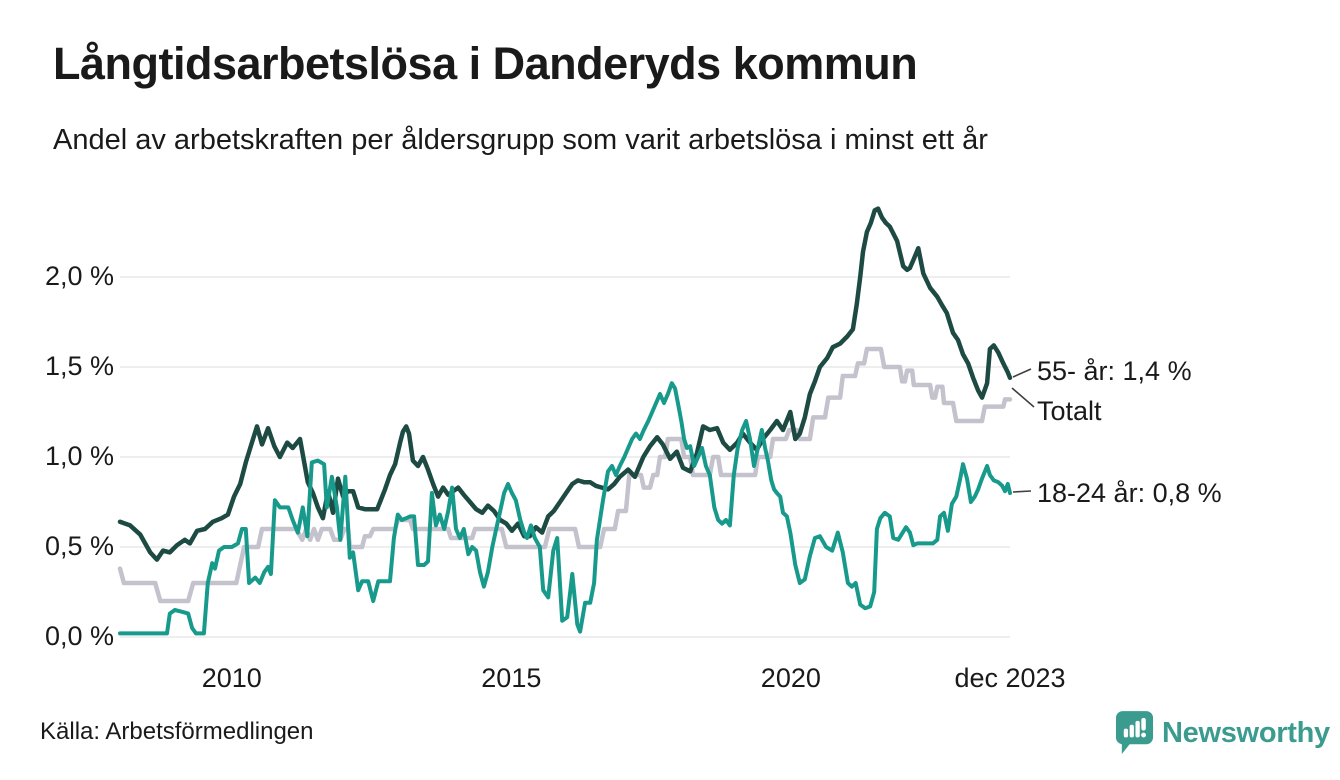  Describe the element at coordinates (79, 546) in the screenshot. I see `y-axis-tick-label: 0,5 %` at that location.